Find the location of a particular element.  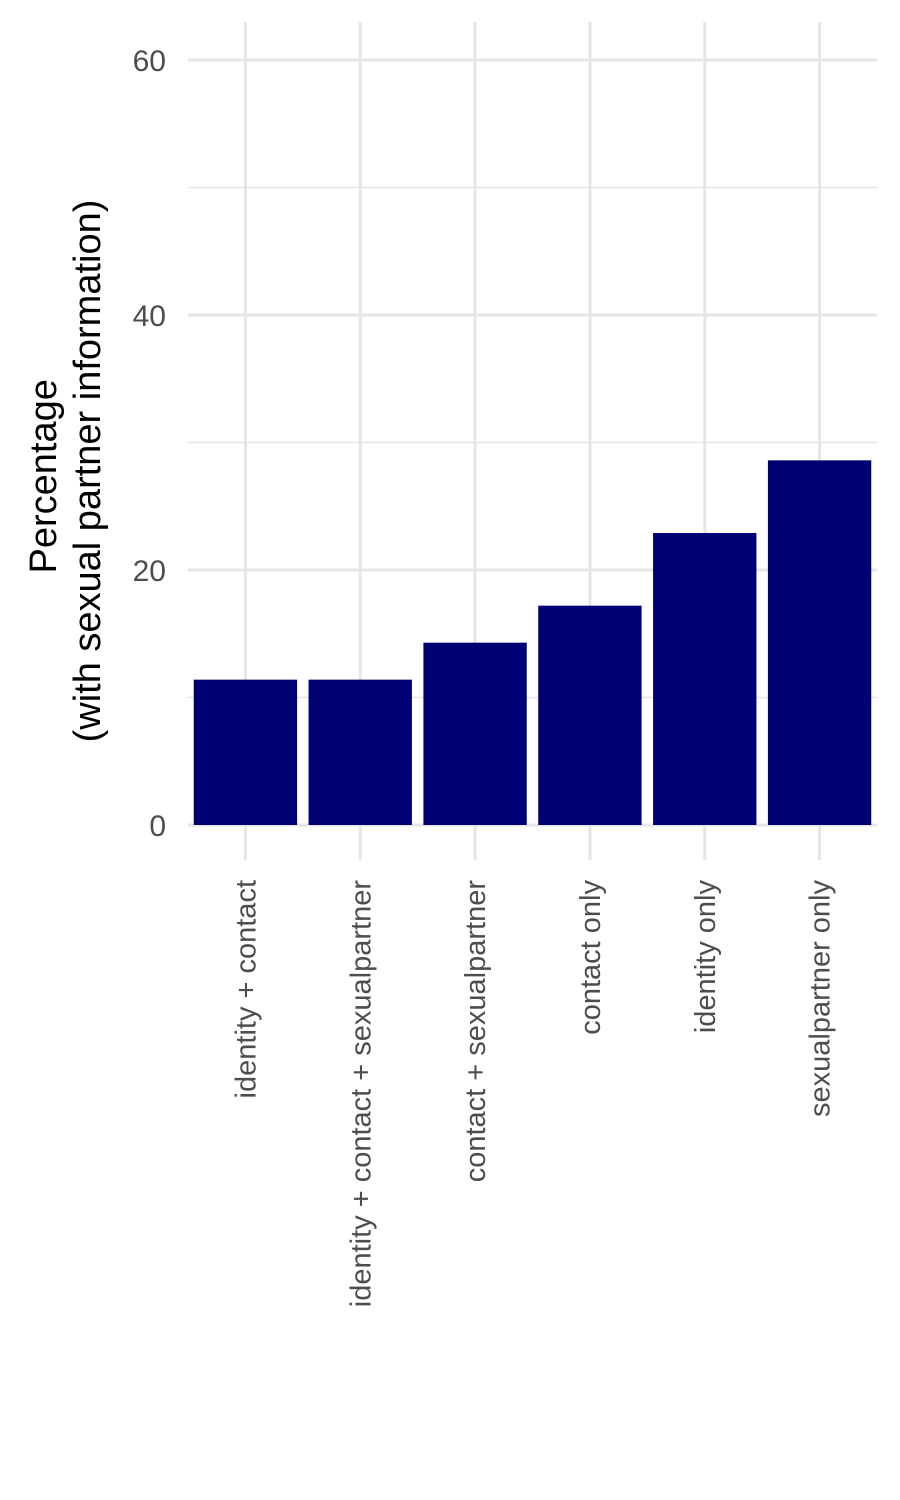

y-axis-tick-labels: 0 20 40 60 is located at coordinates (149, 444).